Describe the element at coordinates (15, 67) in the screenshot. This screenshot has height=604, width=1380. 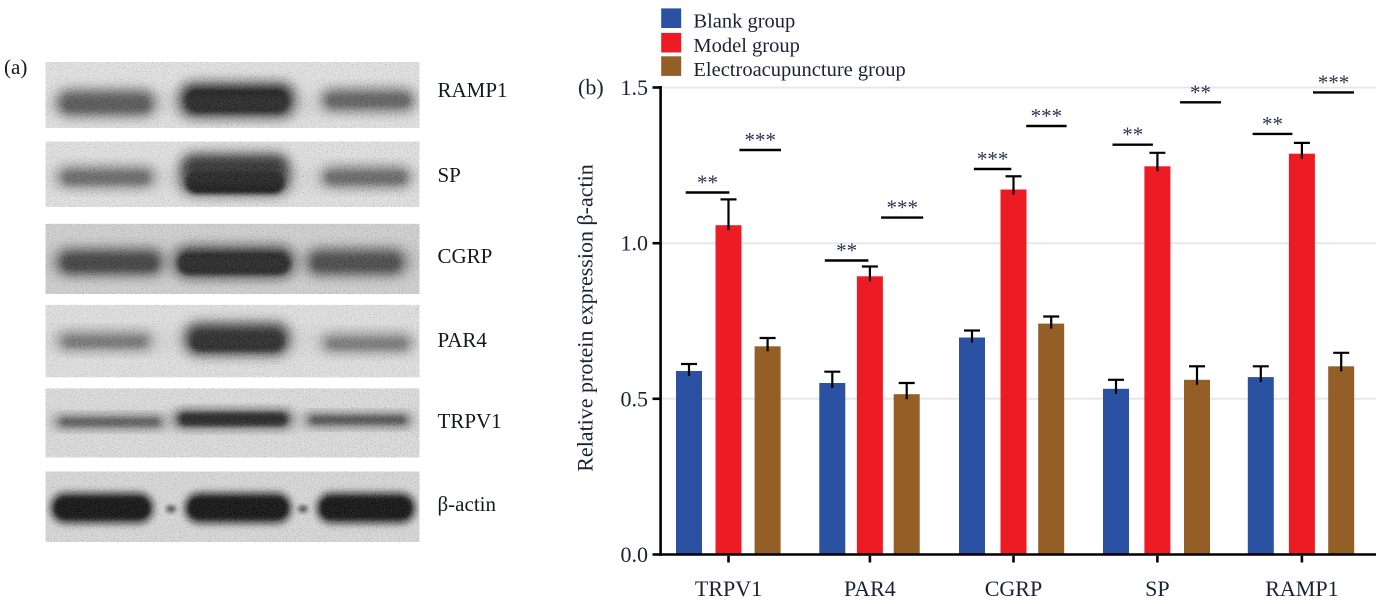
I see `svg-text: (a)` at that location.